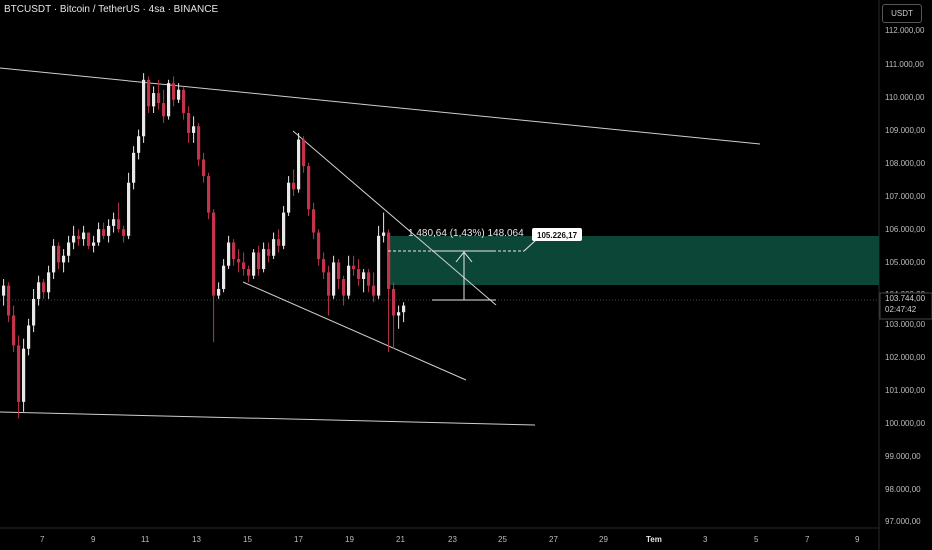 This screenshot has height=550, width=932. I want to click on price-tick: 103.000,00, so click(905, 324).